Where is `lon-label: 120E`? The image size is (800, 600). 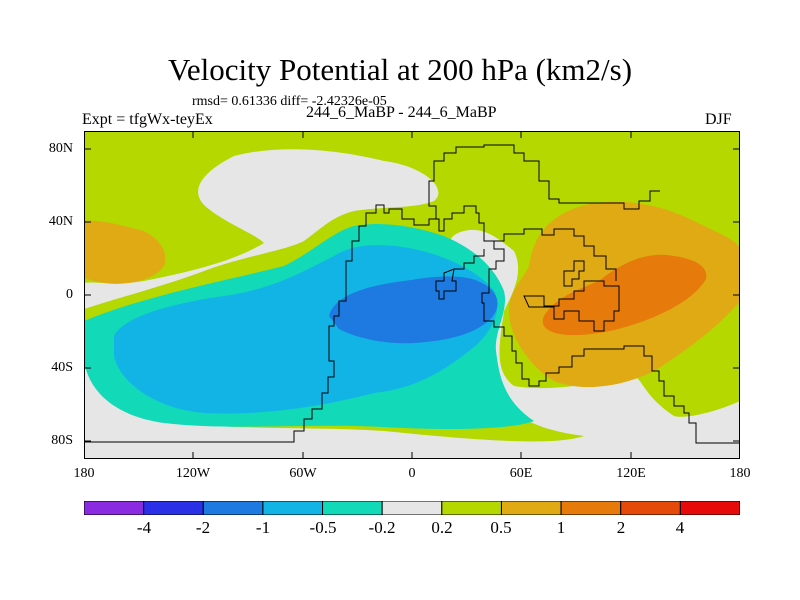 lon-label: 120E is located at coordinates (631, 473).